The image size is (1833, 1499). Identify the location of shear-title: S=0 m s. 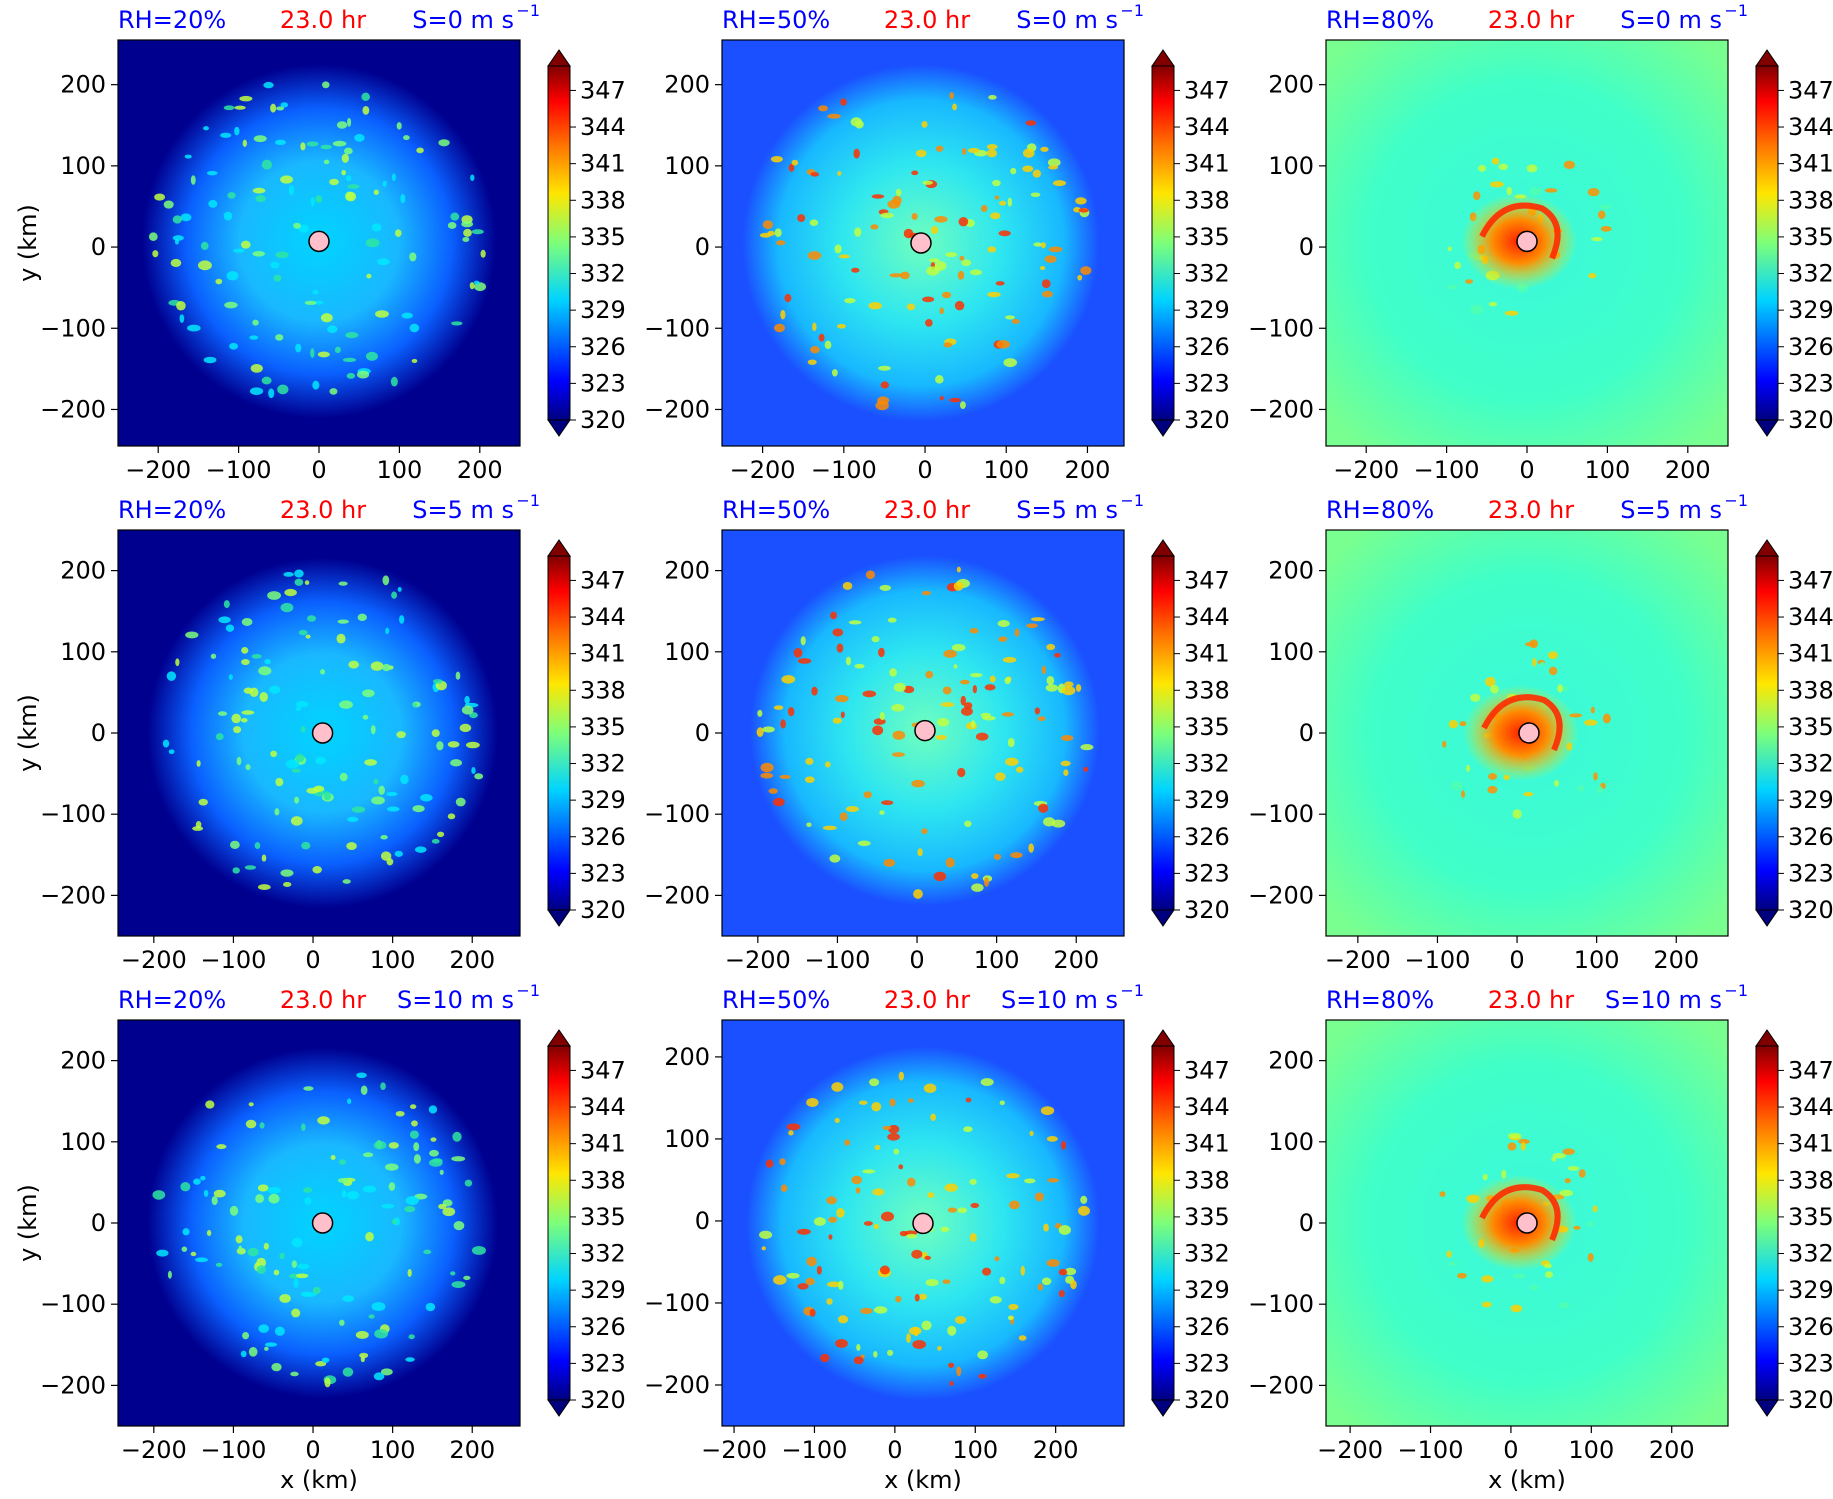
(463, 20).